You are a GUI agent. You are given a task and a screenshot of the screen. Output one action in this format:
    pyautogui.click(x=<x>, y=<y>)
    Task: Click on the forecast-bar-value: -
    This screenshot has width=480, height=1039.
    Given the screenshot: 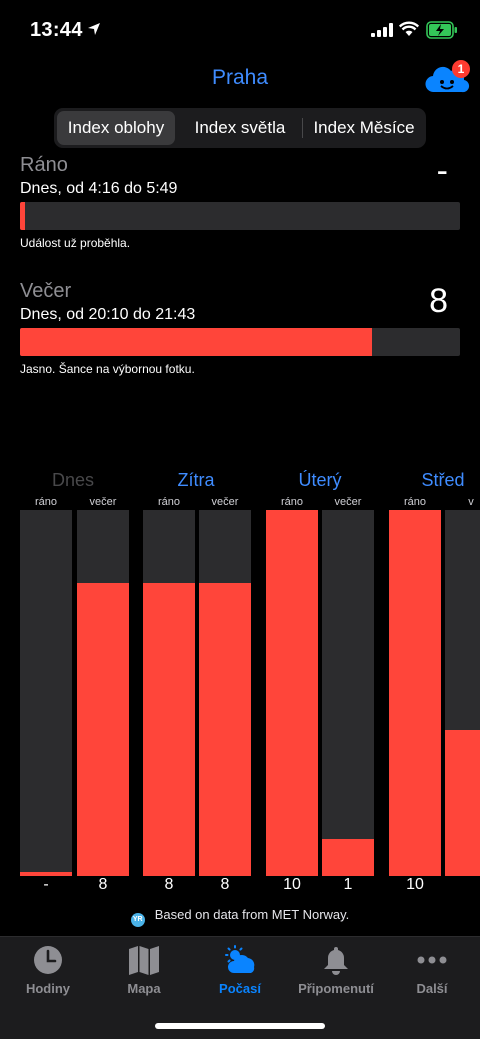 What is the action you would take?
    pyautogui.click(x=46, y=884)
    